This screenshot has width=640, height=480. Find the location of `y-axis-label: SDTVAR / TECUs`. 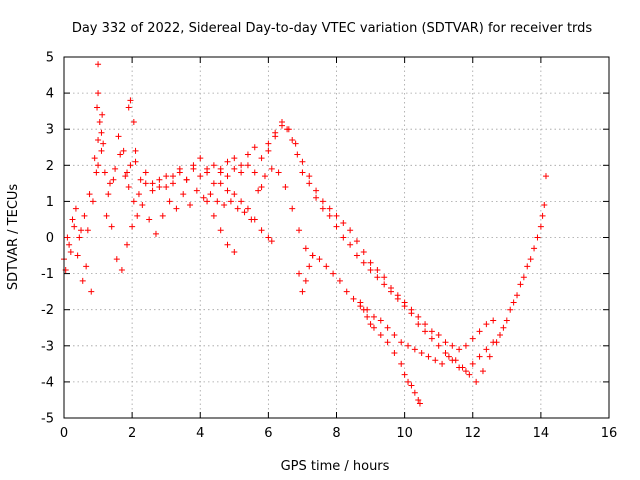

y-axis-label: SDTVAR / TECUs is located at coordinates (13, 237).